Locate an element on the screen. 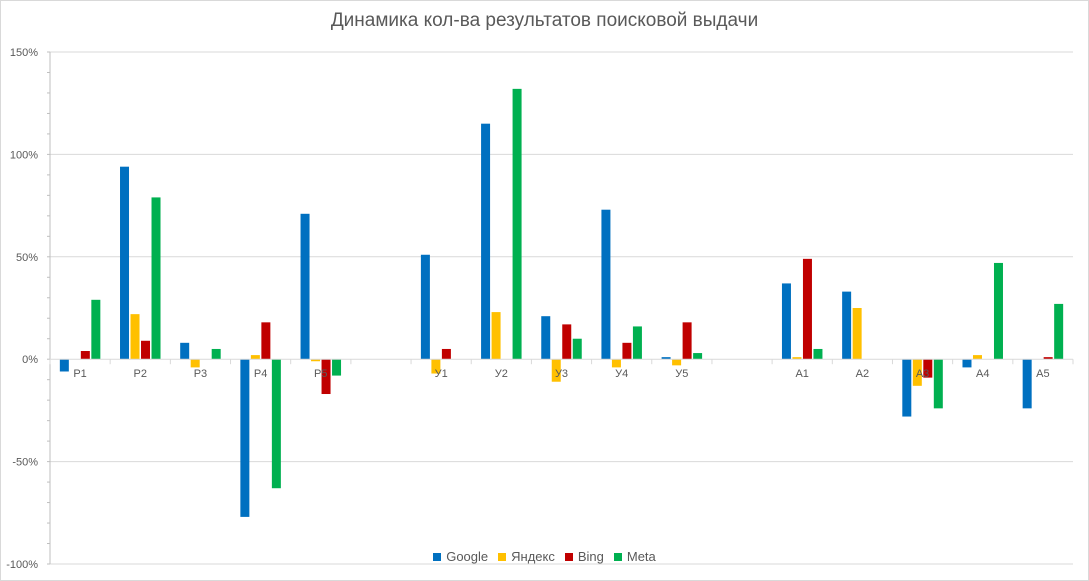  bar-google-У4 is located at coordinates (606, 284).